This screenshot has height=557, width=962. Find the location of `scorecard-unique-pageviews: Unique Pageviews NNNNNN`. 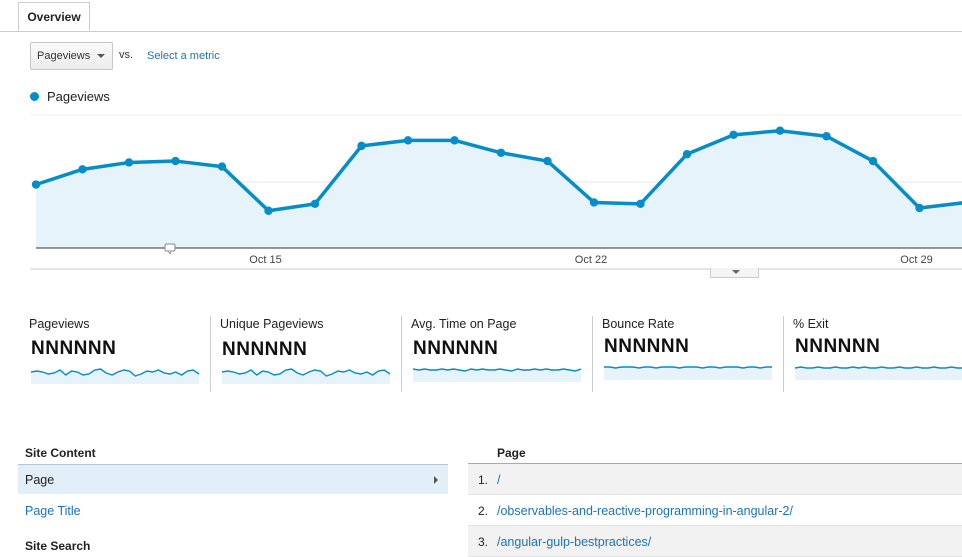

scorecard-unique-pageviews: Unique Pageviews NNNNNN is located at coordinates (307, 354).